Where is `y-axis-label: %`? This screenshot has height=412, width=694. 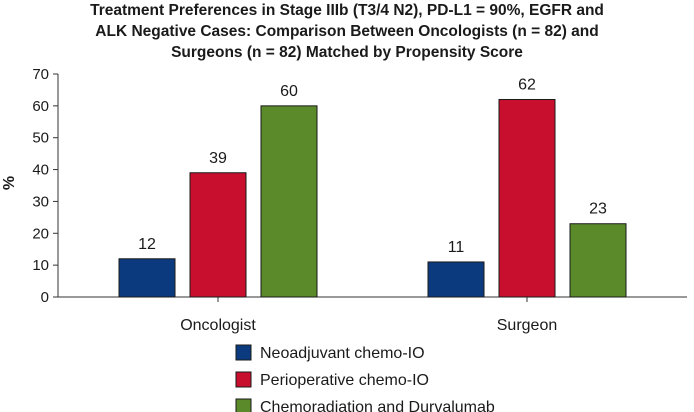 y-axis-label: % is located at coordinates (9, 183).